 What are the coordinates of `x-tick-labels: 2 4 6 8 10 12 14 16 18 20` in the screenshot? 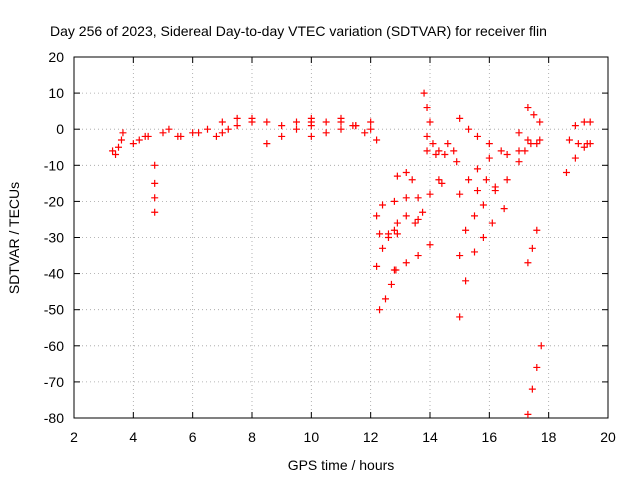 It's located at (343, 437).